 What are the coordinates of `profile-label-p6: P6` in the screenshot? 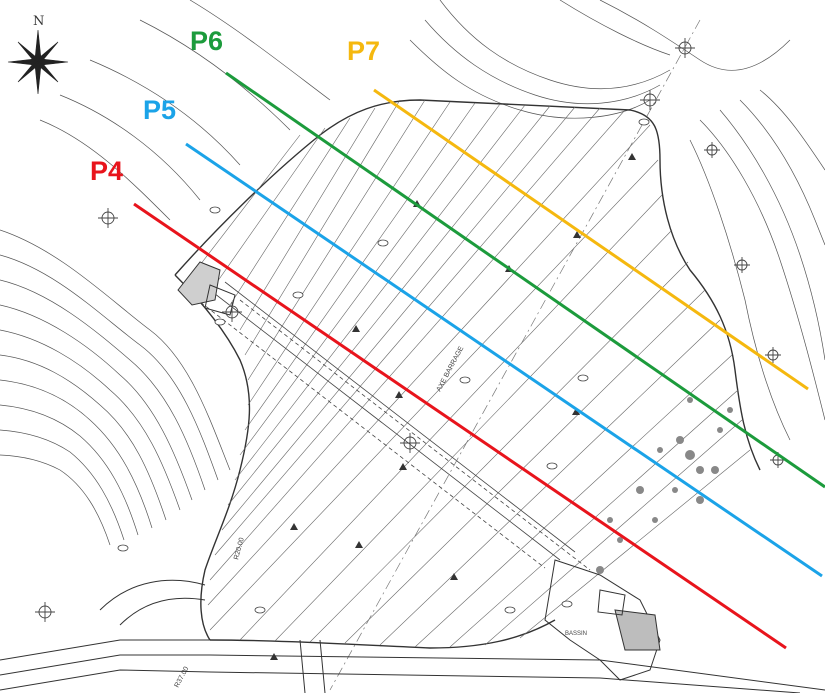 It's located at (207, 41).